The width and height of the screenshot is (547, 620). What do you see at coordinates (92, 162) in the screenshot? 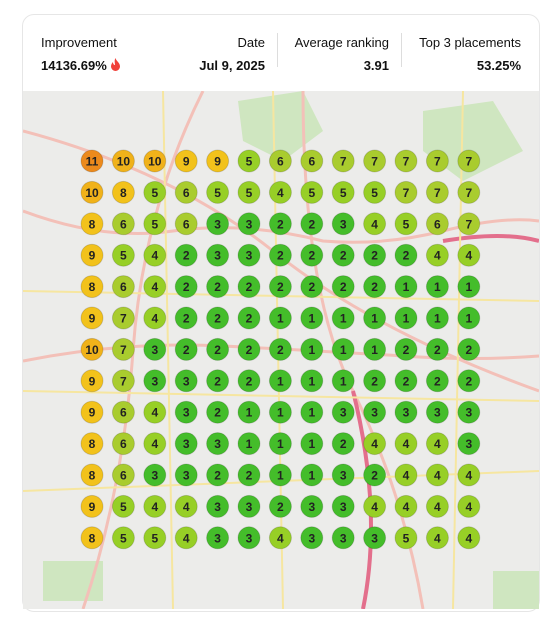
I see `rank-label: 11` at bounding box center [92, 162].